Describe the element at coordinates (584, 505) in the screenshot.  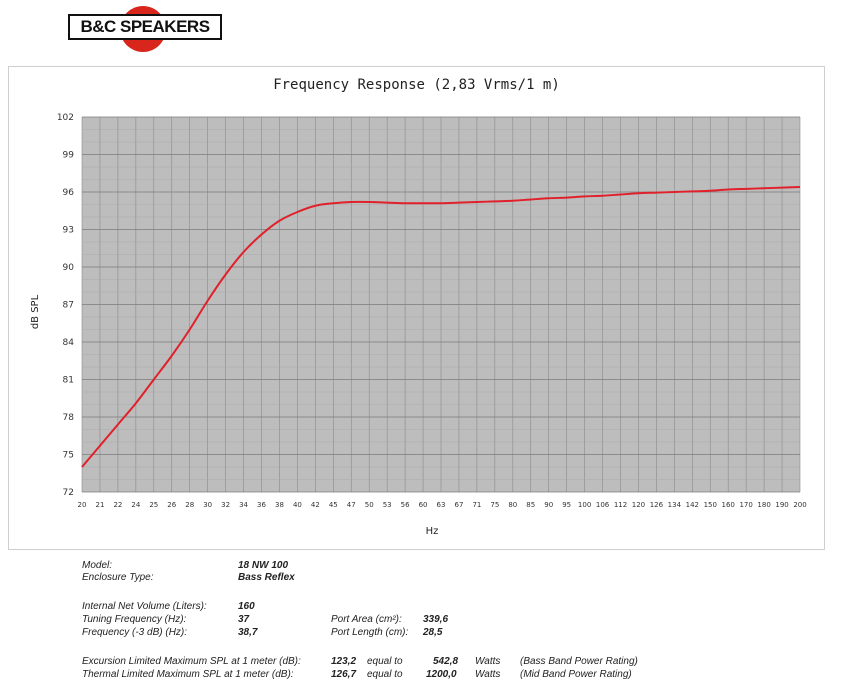
I see `x-tick-label: 100` at that location.